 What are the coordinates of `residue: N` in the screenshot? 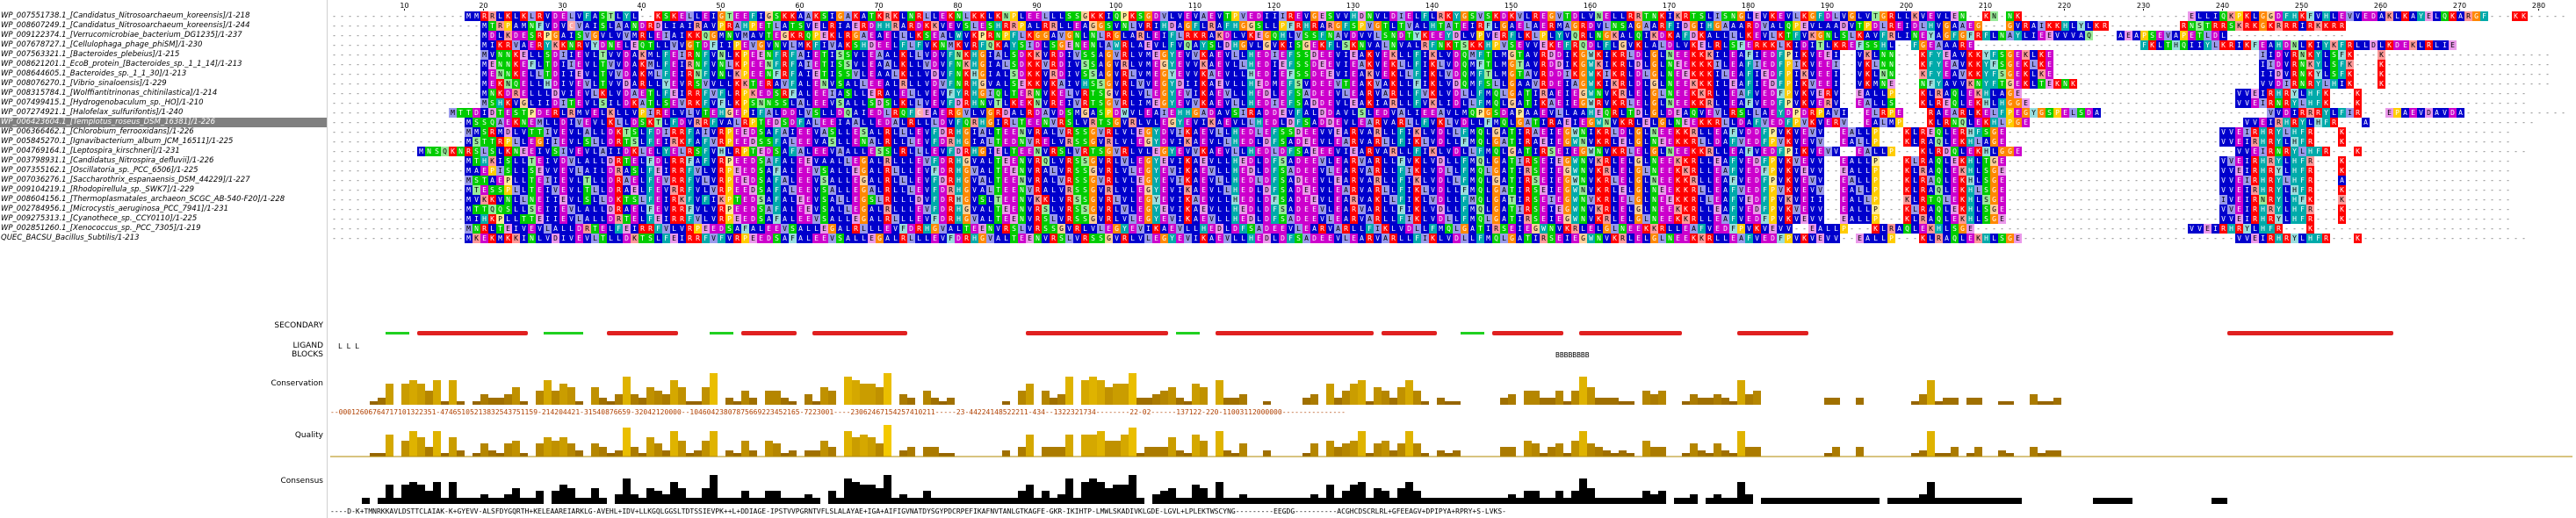 It's located at (500, 74).